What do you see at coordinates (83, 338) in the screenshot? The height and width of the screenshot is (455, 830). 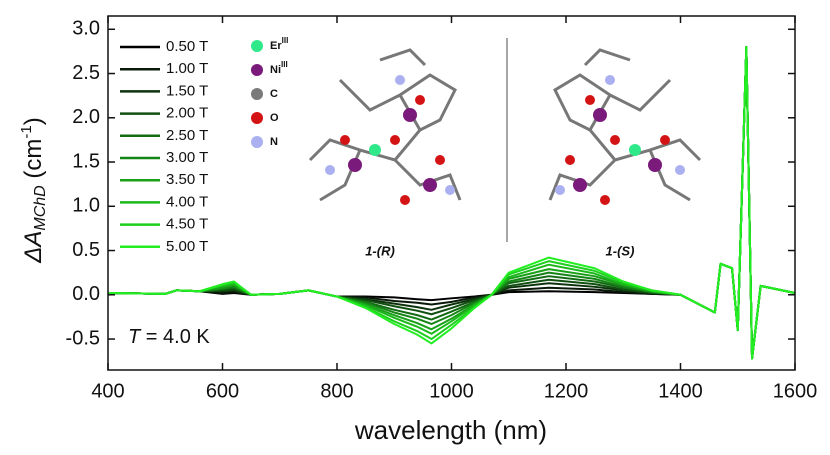 I see `y-tick-label: -0.5` at bounding box center [83, 338].